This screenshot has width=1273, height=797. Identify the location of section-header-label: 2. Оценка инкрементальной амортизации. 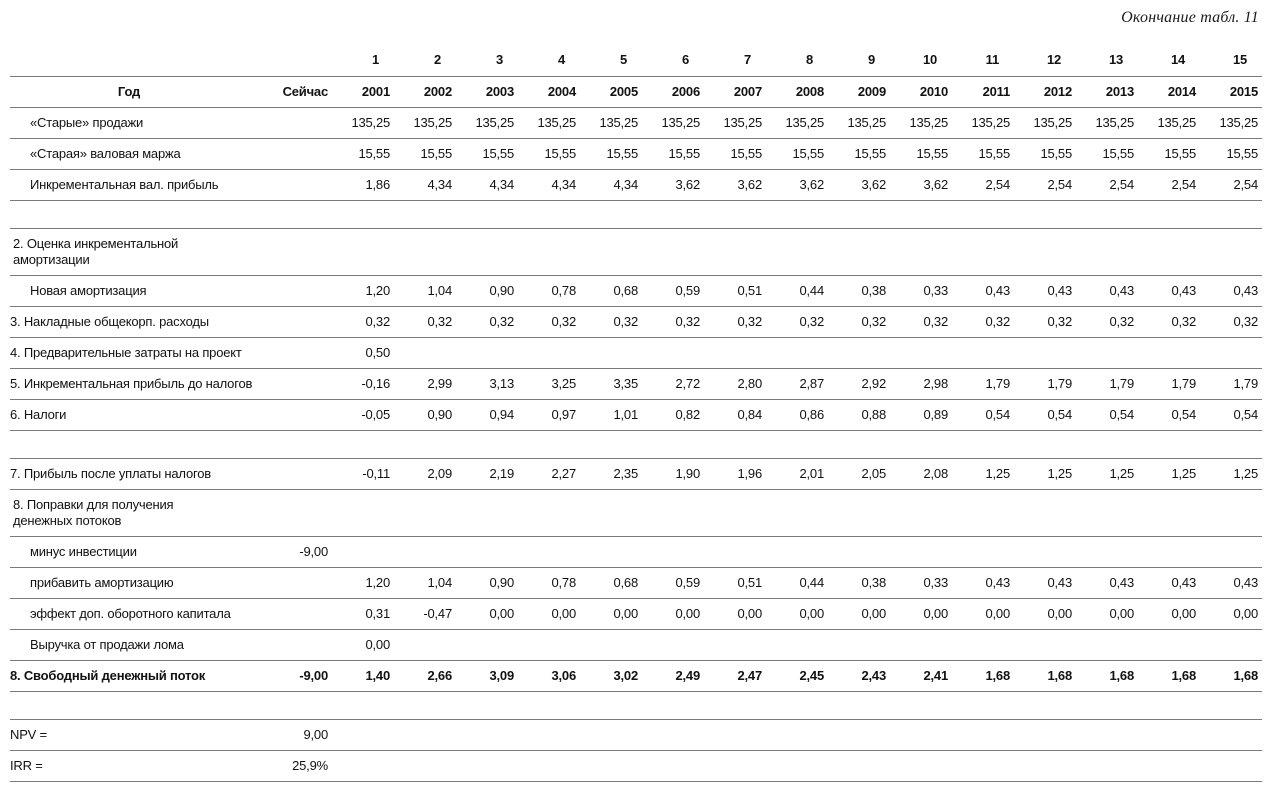
(636, 252).